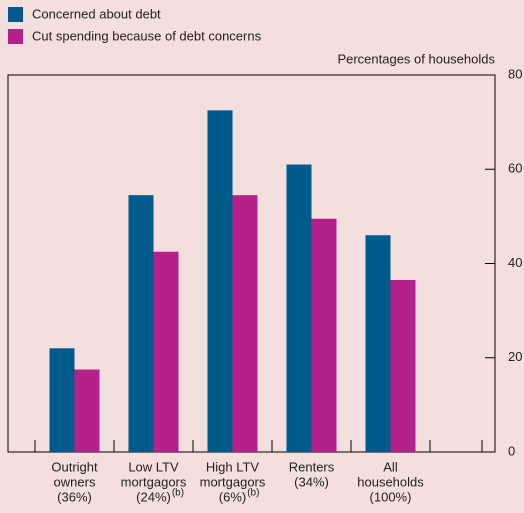 Image resolution: width=524 pixels, height=513 pixels. Describe the element at coordinates (515, 356) in the screenshot. I see `y-tick-label: 20` at that location.